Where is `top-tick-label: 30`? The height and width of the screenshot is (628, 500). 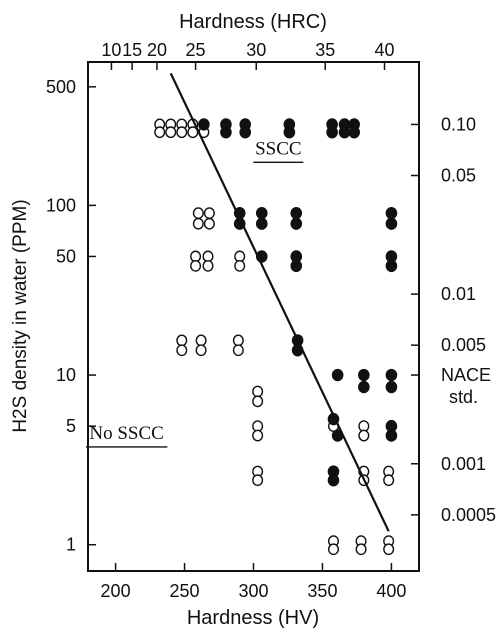
top-tick-label: 30 is located at coordinates (256, 50).